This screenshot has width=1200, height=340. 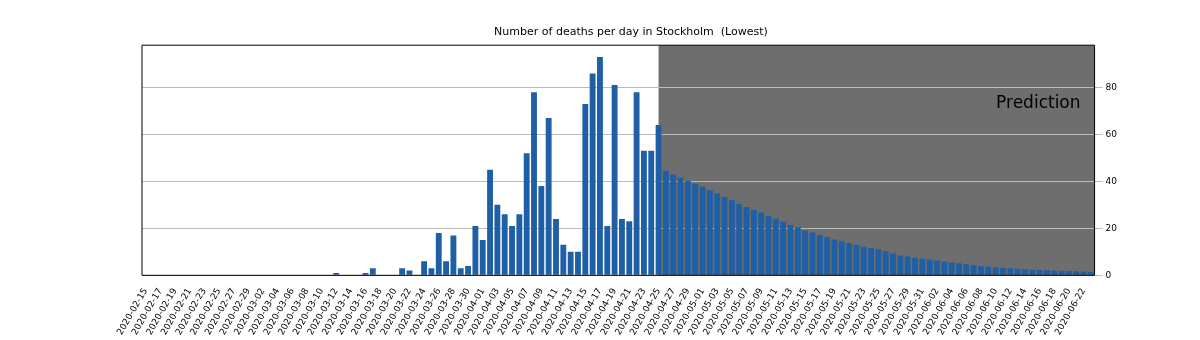 What do you see at coordinates (1111, 227) in the screenshot?
I see `y-tick-label: 20` at bounding box center [1111, 227].